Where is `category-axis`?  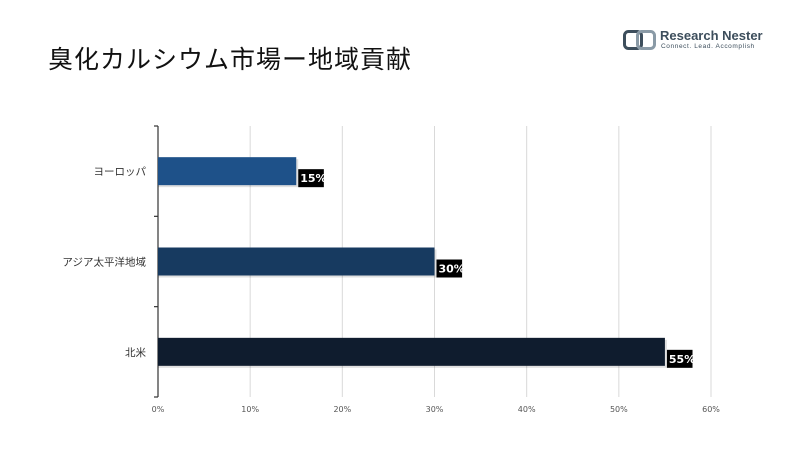
category-axis is located at coordinates (156, 261).